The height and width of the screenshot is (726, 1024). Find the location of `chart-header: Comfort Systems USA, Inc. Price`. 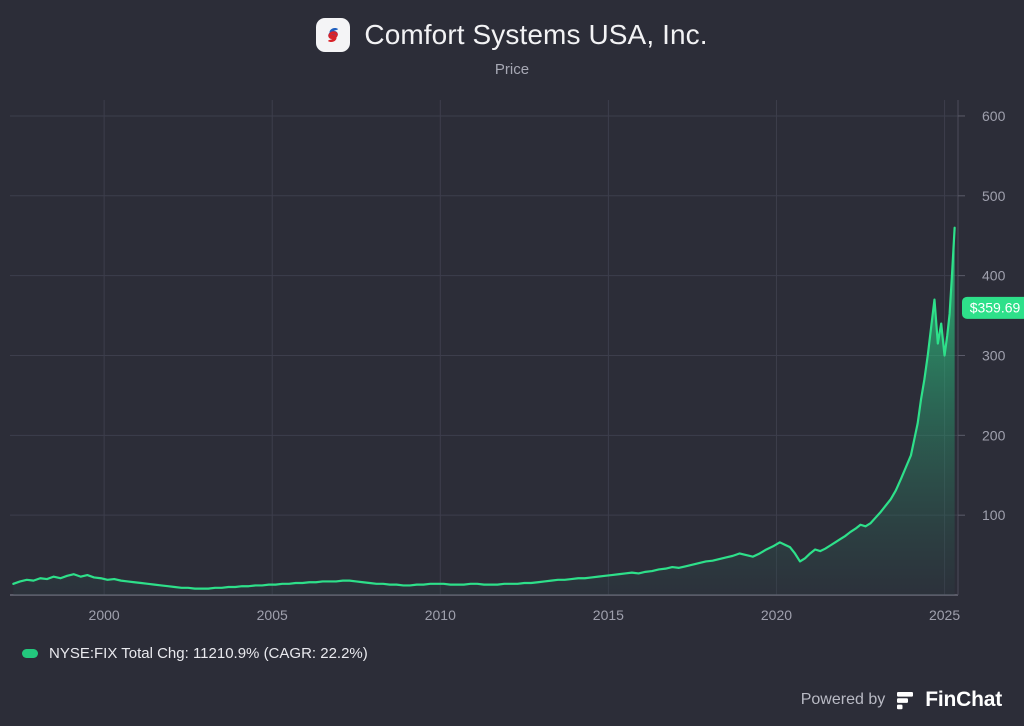

chart-header: Comfort Systems USA, Inc. Price is located at coordinates (512, 46).